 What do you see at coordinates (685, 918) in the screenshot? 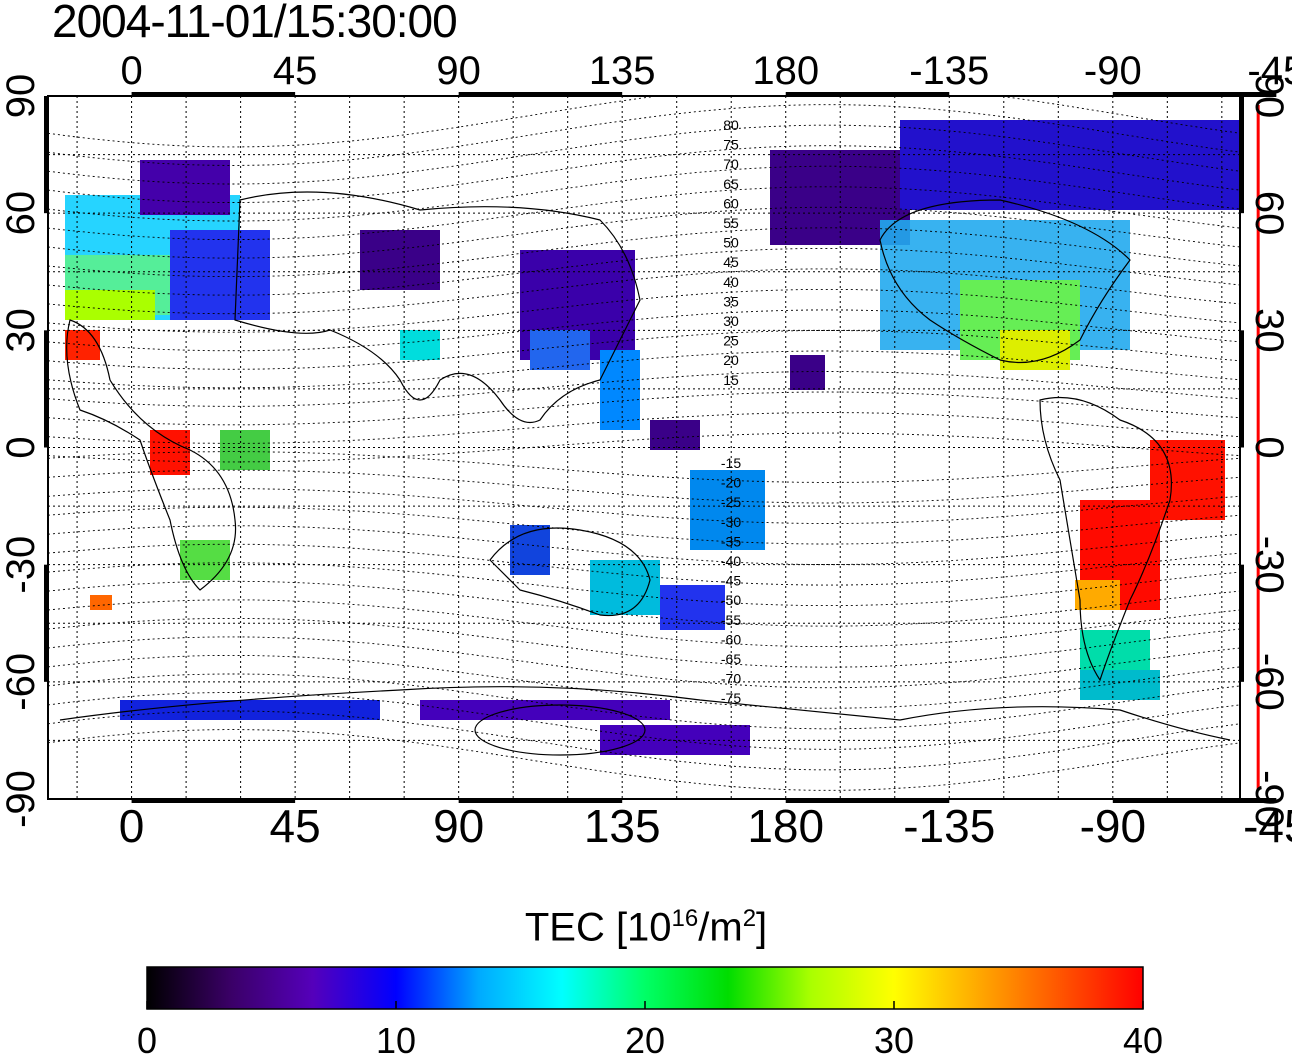
I see `colorbar-title-exp: 16` at bounding box center [685, 918].